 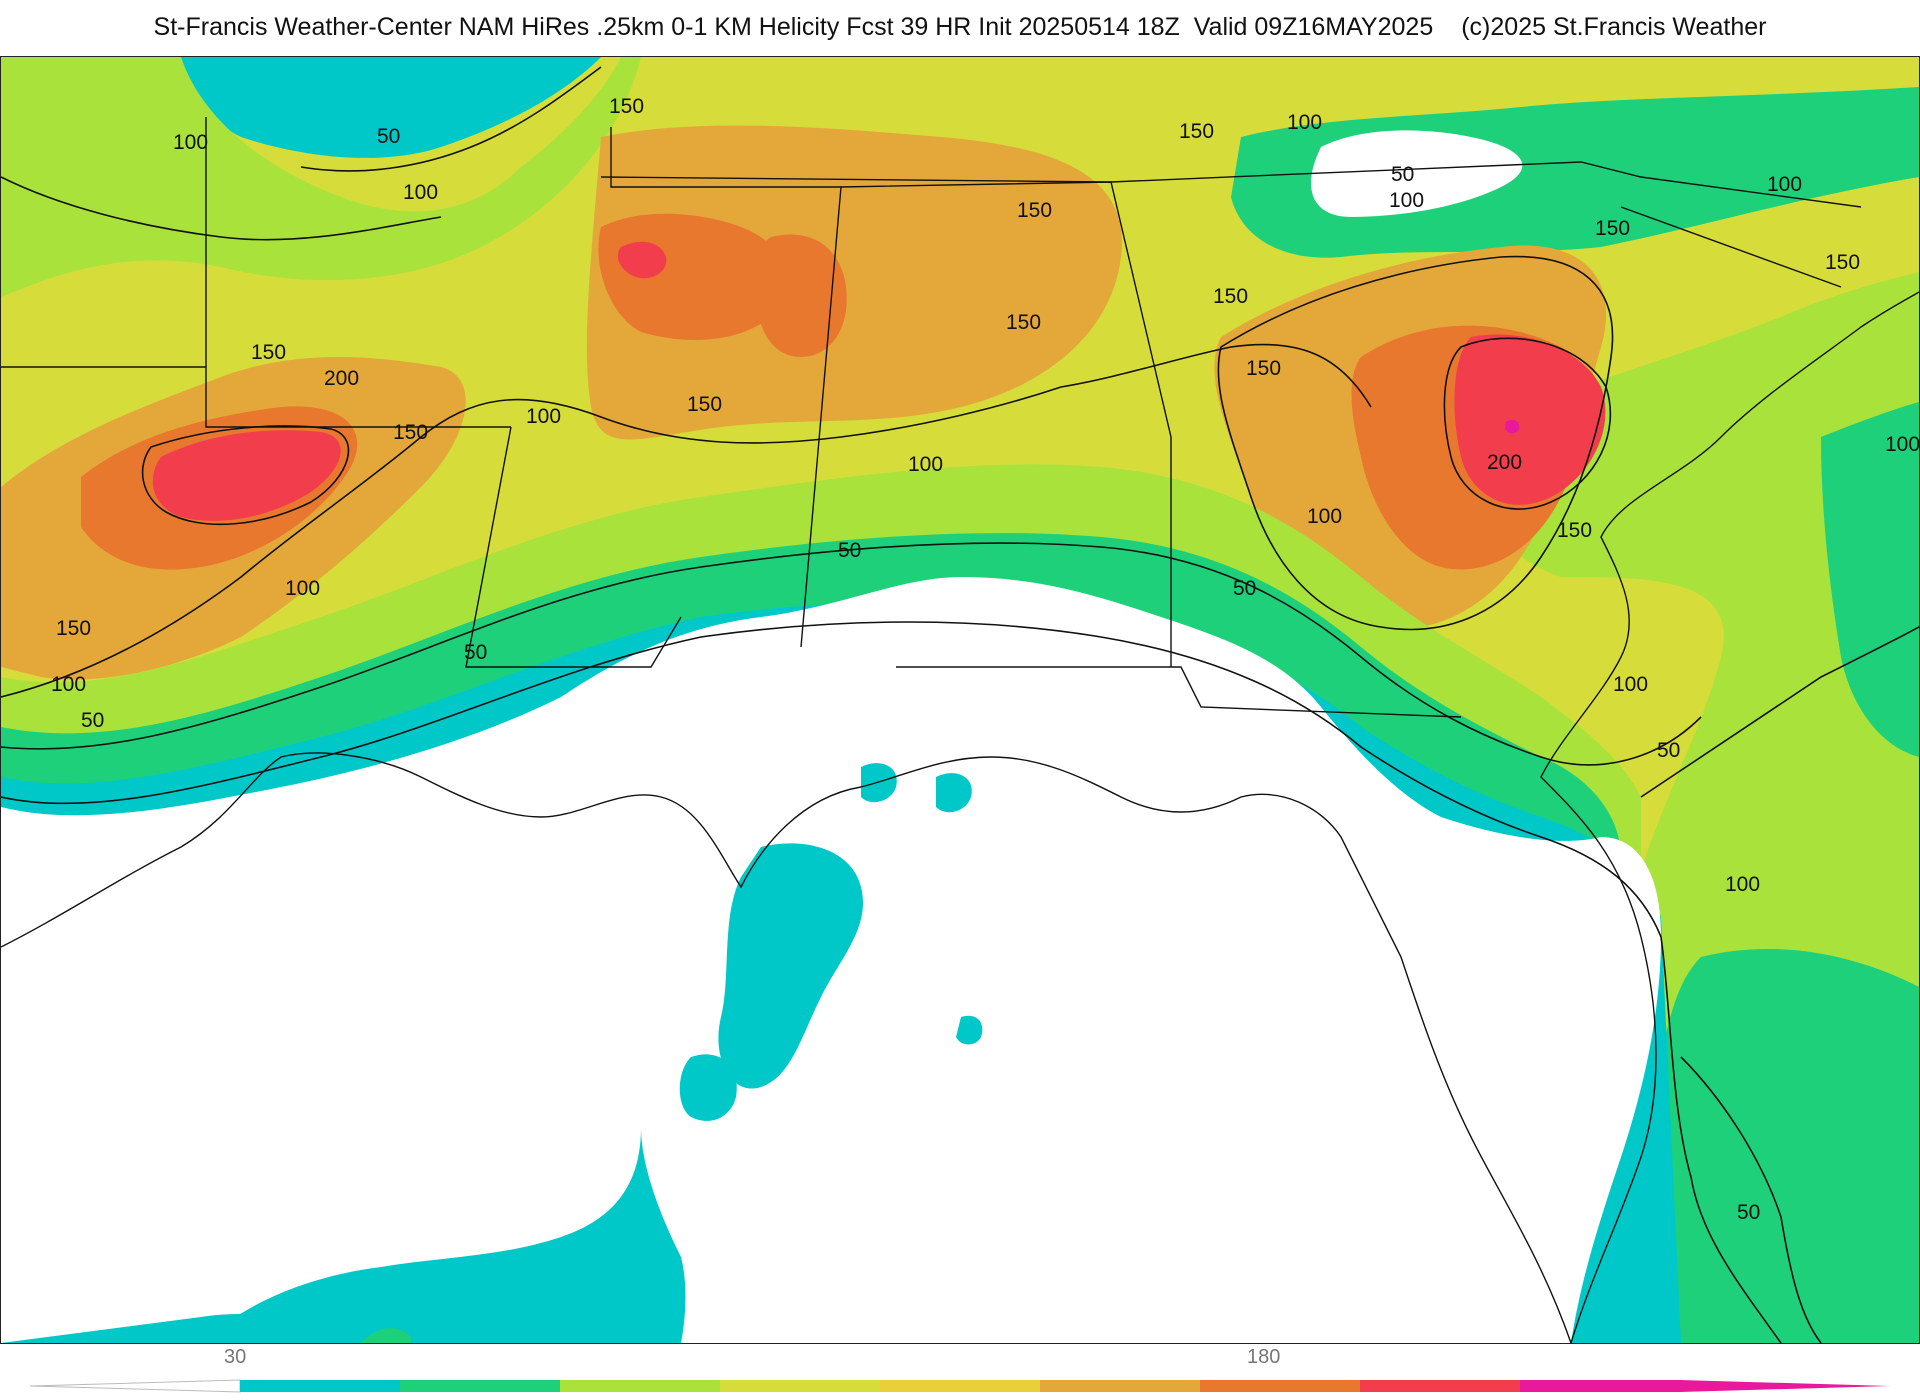 What do you see at coordinates (1417, 173) in the screenshot?
I see `appalachian-white-gap` at bounding box center [1417, 173].